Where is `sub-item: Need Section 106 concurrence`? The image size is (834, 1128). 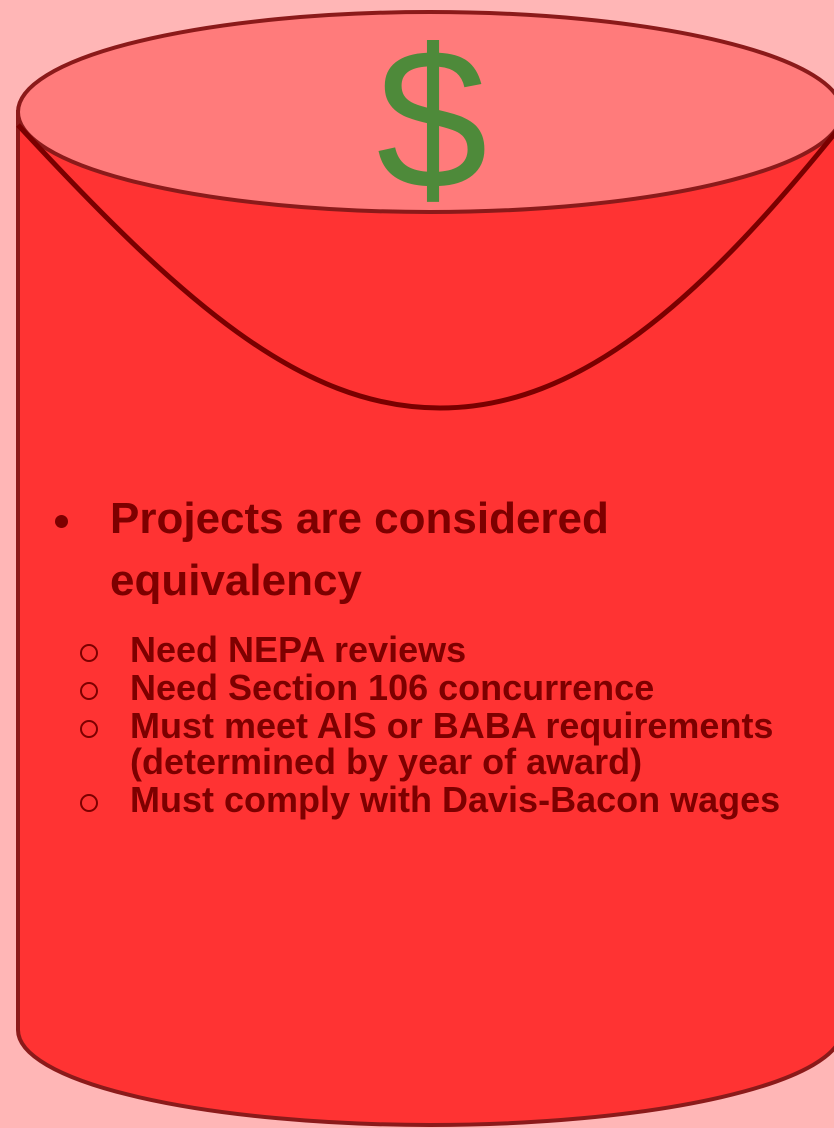
sub-item: Need Section 106 concurrence is located at coordinates (450, 687).